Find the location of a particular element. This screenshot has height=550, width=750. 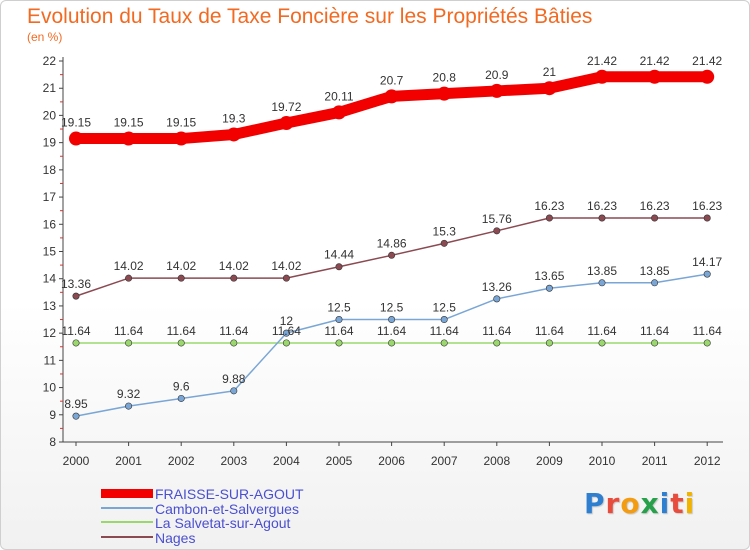

data-label: 20.11 is located at coordinates (338, 96).